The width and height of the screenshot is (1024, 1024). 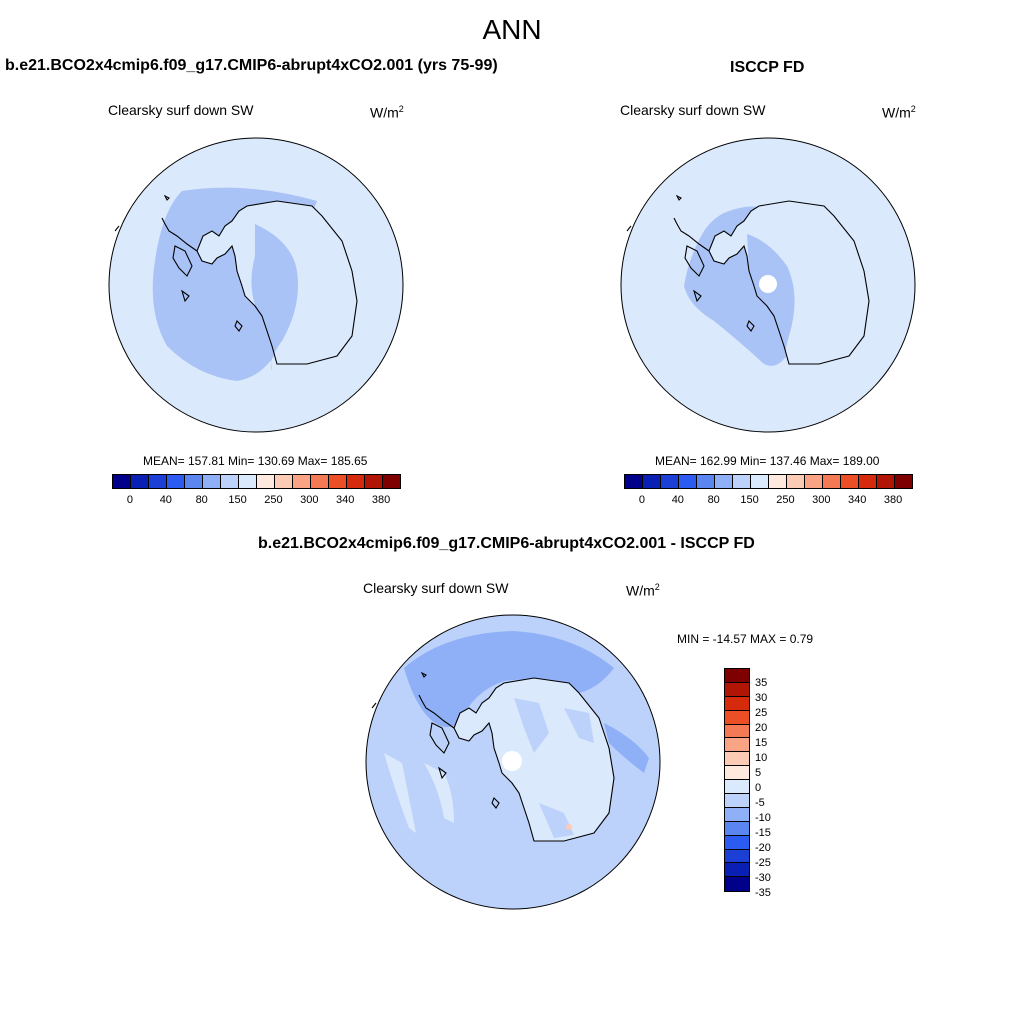 What do you see at coordinates (643, 590) in the screenshot?
I see `panel-3-units: W/m2` at bounding box center [643, 590].